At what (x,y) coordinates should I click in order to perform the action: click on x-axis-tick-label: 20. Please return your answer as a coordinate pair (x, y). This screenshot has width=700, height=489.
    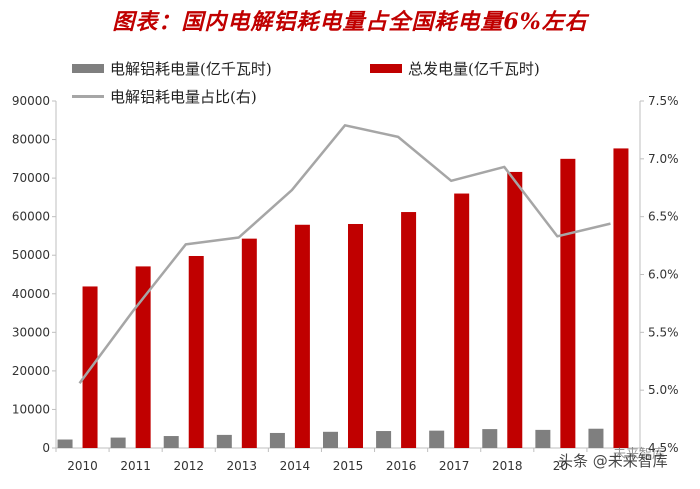
    Looking at the image, I should click on (560, 466).